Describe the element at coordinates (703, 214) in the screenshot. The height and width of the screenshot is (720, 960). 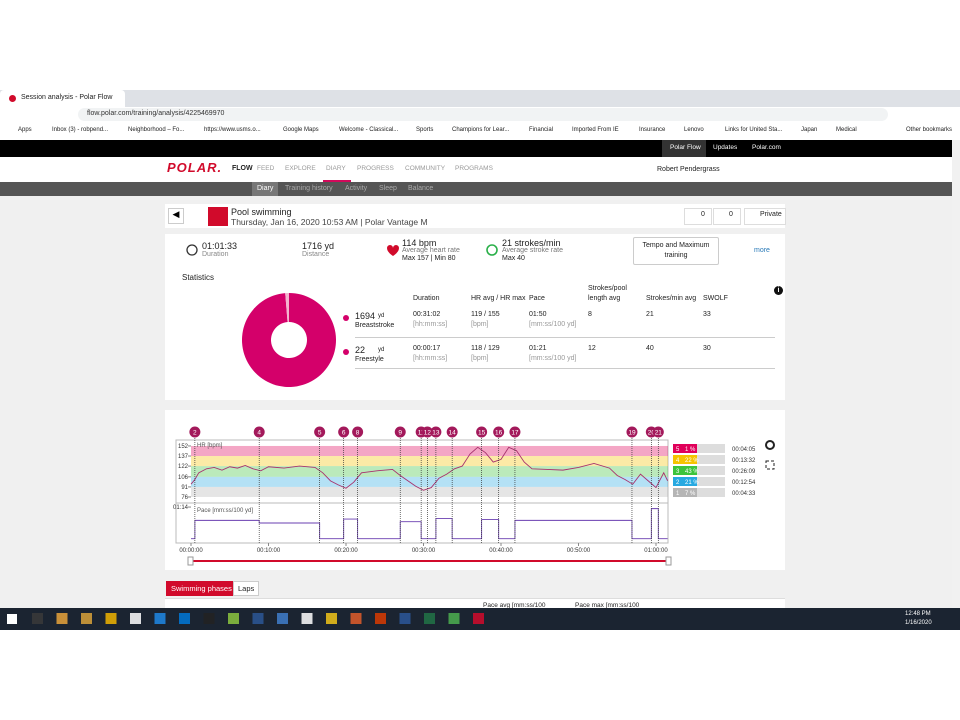
I see `likes: 0` at that location.